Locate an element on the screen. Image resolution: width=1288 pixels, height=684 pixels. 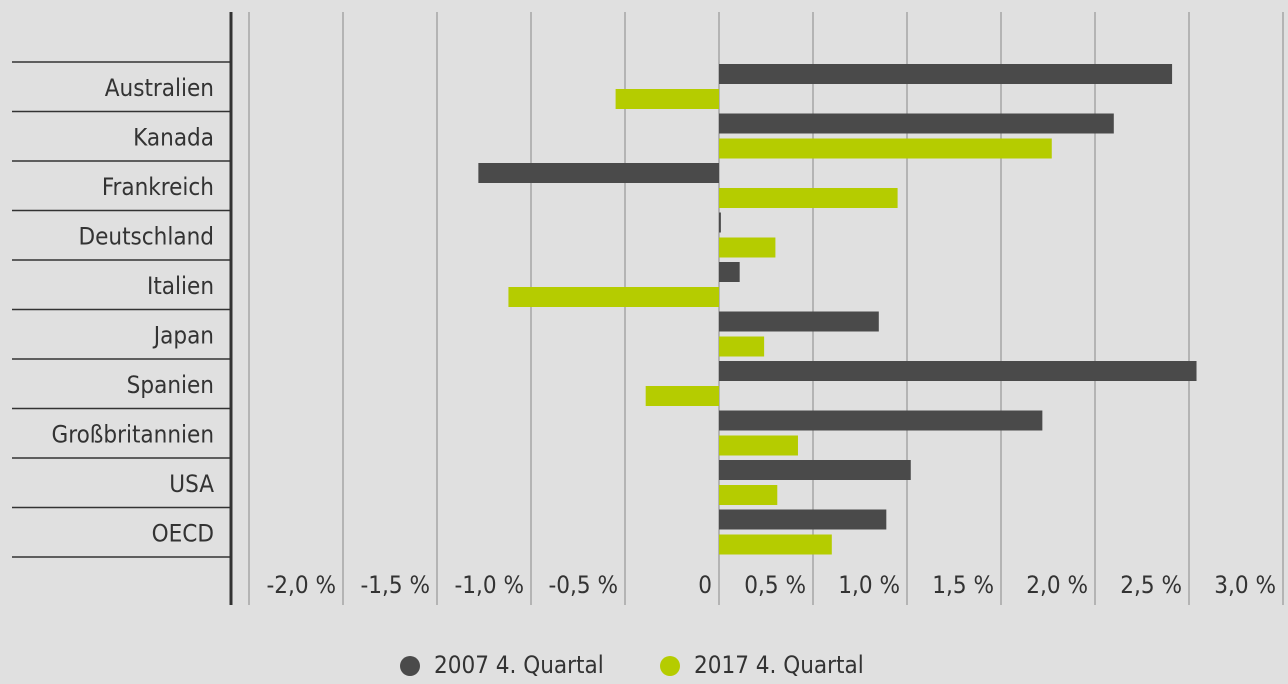
legend-label: 2007 4. Quartal is located at coordinates (519, 665).